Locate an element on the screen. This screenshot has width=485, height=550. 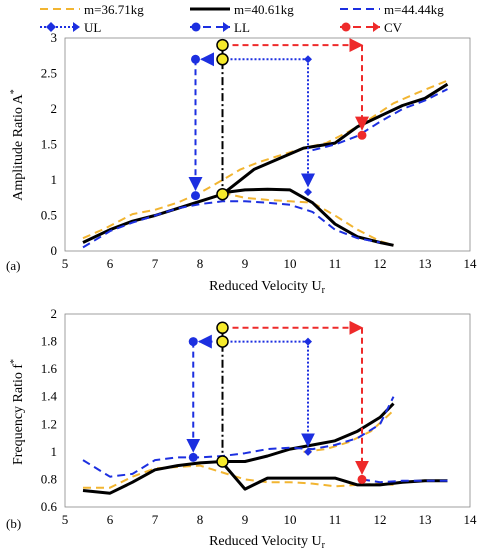
legend-item-m2: m=40.61kg is located at coordinates (242, 9).